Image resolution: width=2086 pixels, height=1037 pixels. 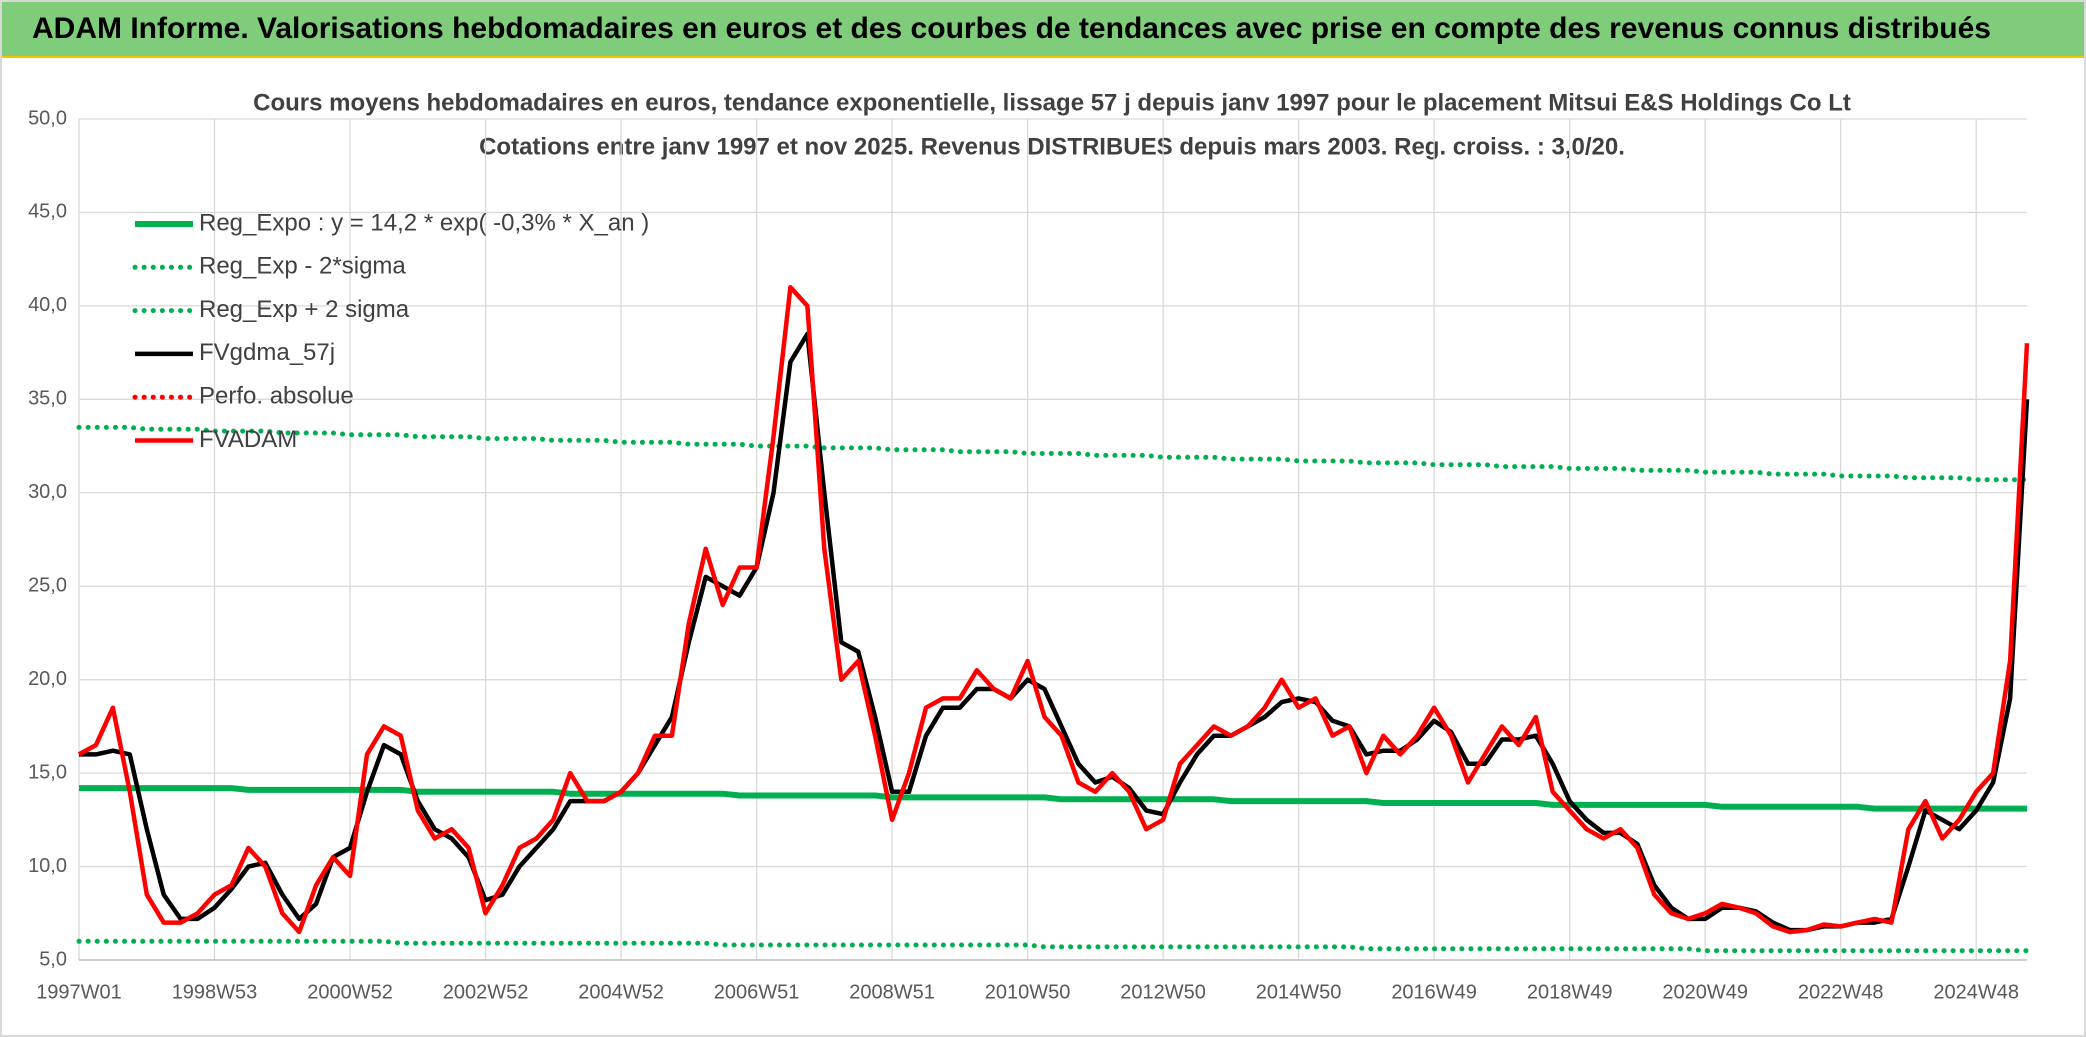 What do you see at coordinates (47, 679) in the screenshot?
I see `y-tick-label: 20,0` at bounding box center [47, 679].